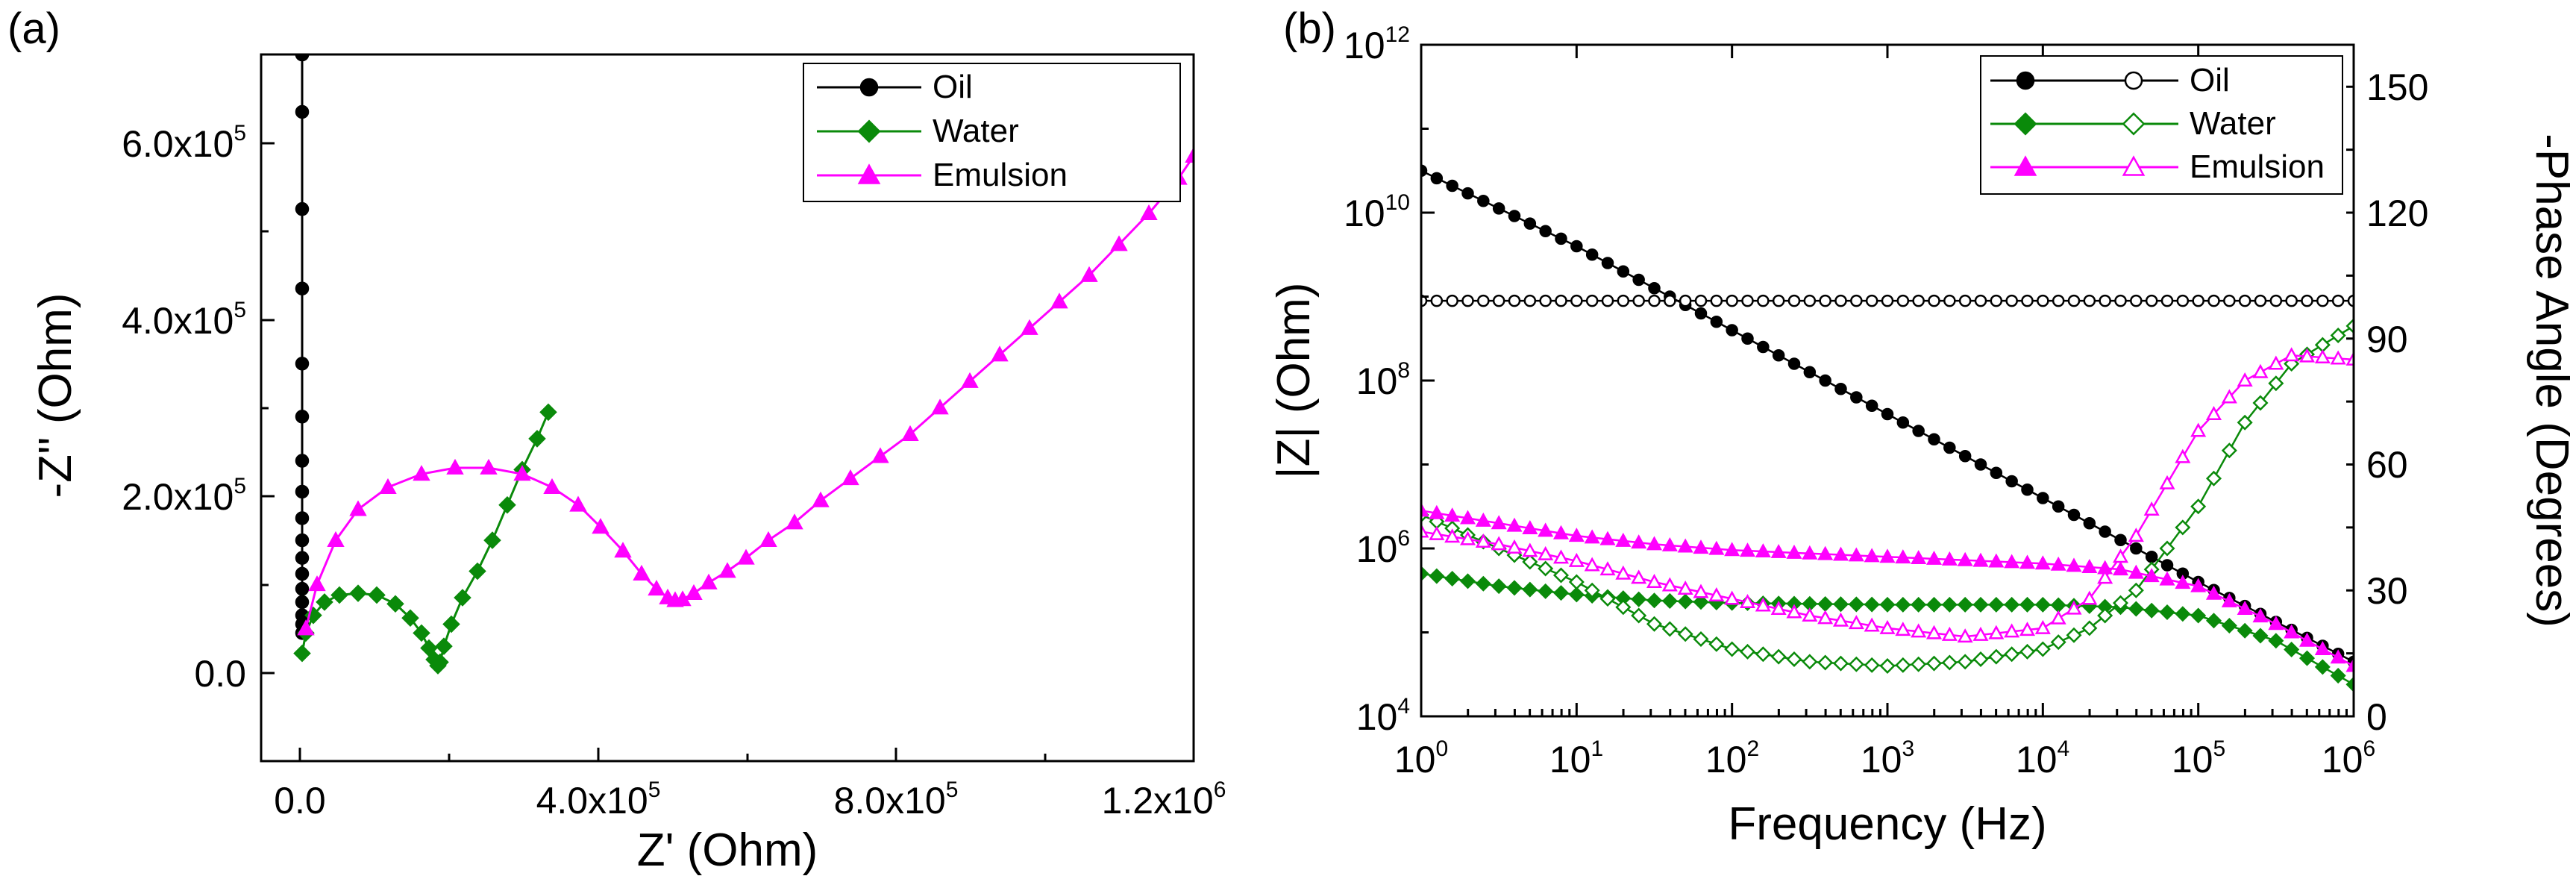  I want to click on panel-a-y-tick-label: 0.0, so click(220, 674).